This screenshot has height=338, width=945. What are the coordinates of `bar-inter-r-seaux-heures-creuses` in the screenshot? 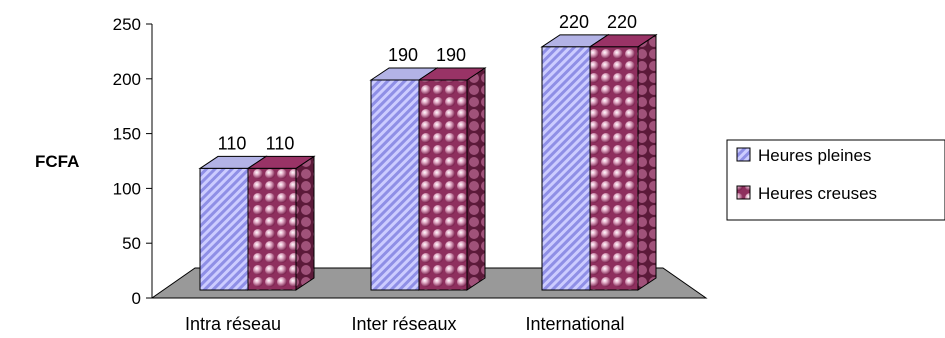 It's located at (452, 179).